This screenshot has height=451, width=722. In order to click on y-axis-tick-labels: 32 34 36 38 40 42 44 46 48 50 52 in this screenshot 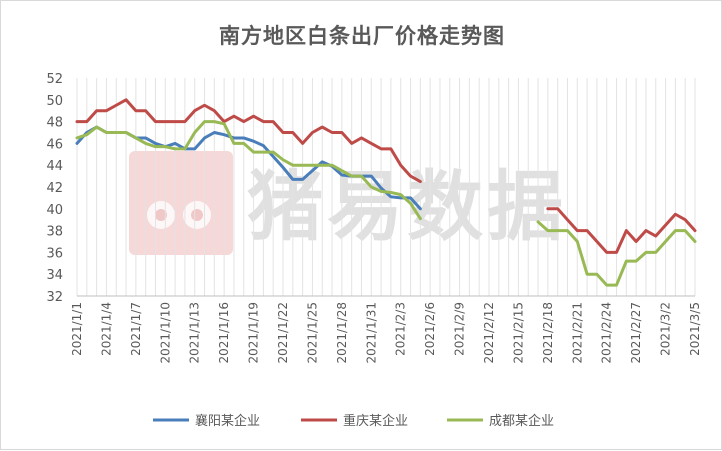, I will do `click(54, 188)`.